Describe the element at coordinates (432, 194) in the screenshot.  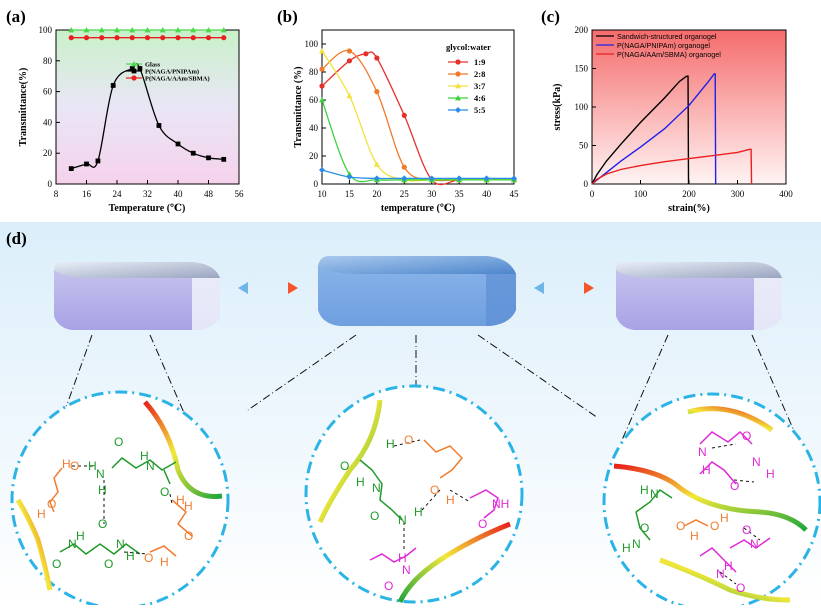
I see `x-tick-label: 30` at that location.